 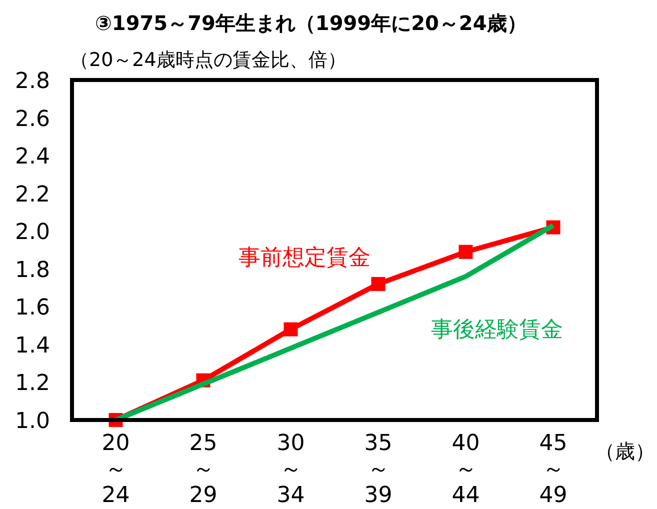 I want to click on y-tick-label: 2.2, so click(x=32, y=195).